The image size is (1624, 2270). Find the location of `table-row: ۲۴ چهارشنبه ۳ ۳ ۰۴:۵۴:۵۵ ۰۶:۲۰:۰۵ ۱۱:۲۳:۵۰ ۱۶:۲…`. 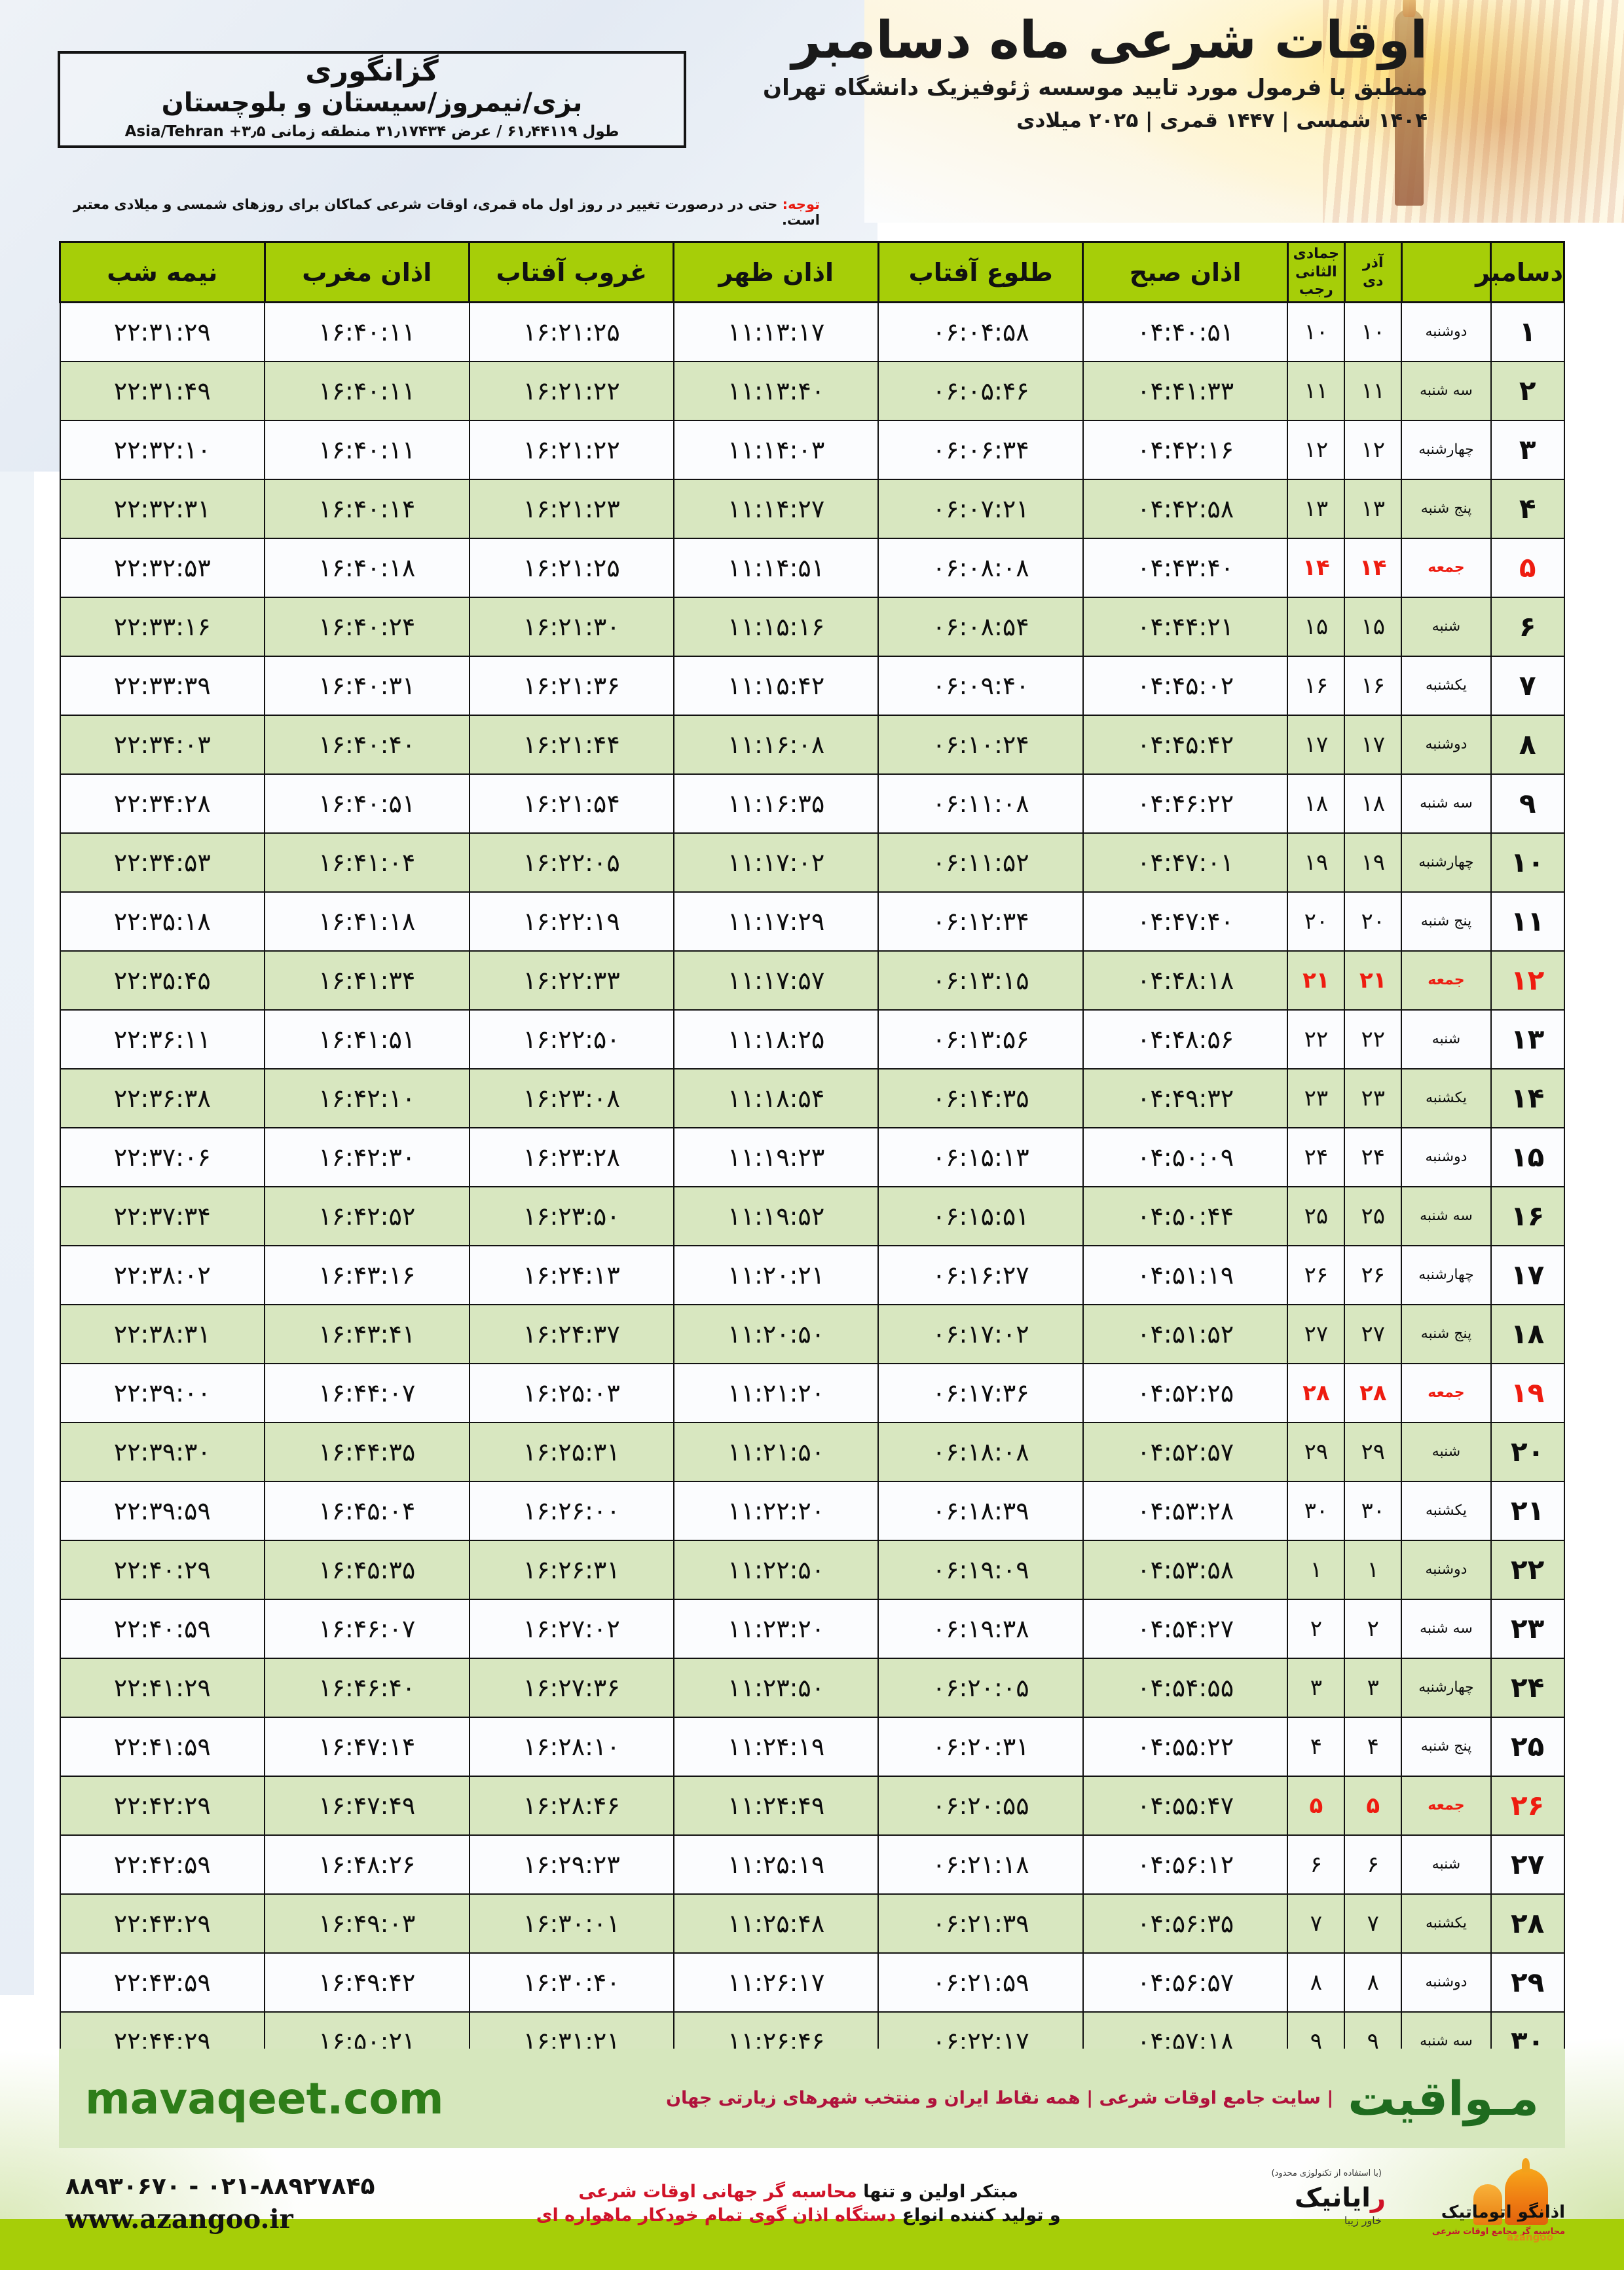

table-row: ۲۴ چهارشنبه ۳ ۳ ۰۴:۵۴:۵۵ ۰۶:۲۰:۰۵ ۱۱:۲۳:۵۰ ۱۶:۲… is located at coordinates (812, 1687).